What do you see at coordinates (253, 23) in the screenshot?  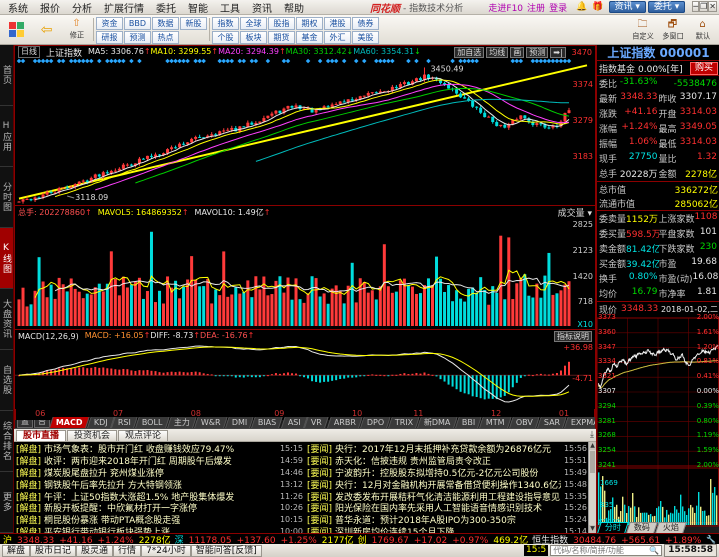 I see `market-全球: 全球` at bounding box center [253, 23].